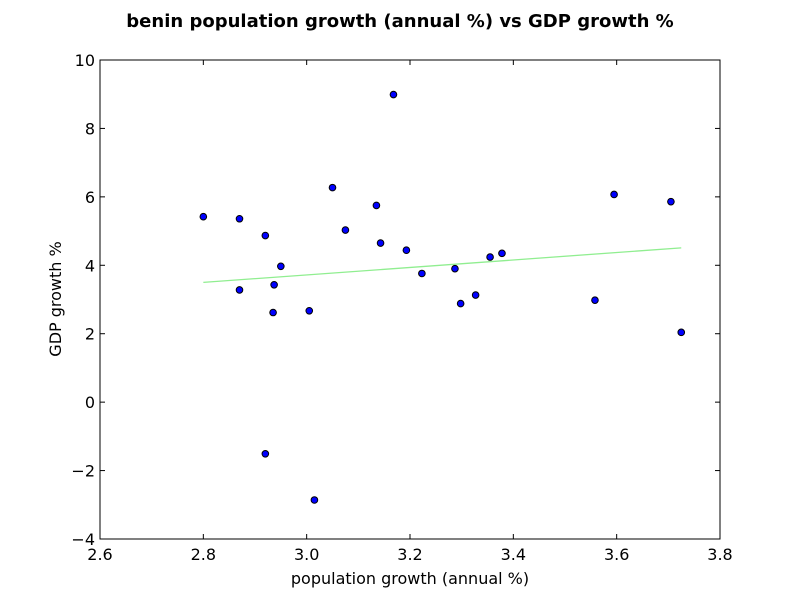 Image resolution: width=800 pixels, height=600 pixels. I want to click on y-tick-label: 0, so click(90, 402).